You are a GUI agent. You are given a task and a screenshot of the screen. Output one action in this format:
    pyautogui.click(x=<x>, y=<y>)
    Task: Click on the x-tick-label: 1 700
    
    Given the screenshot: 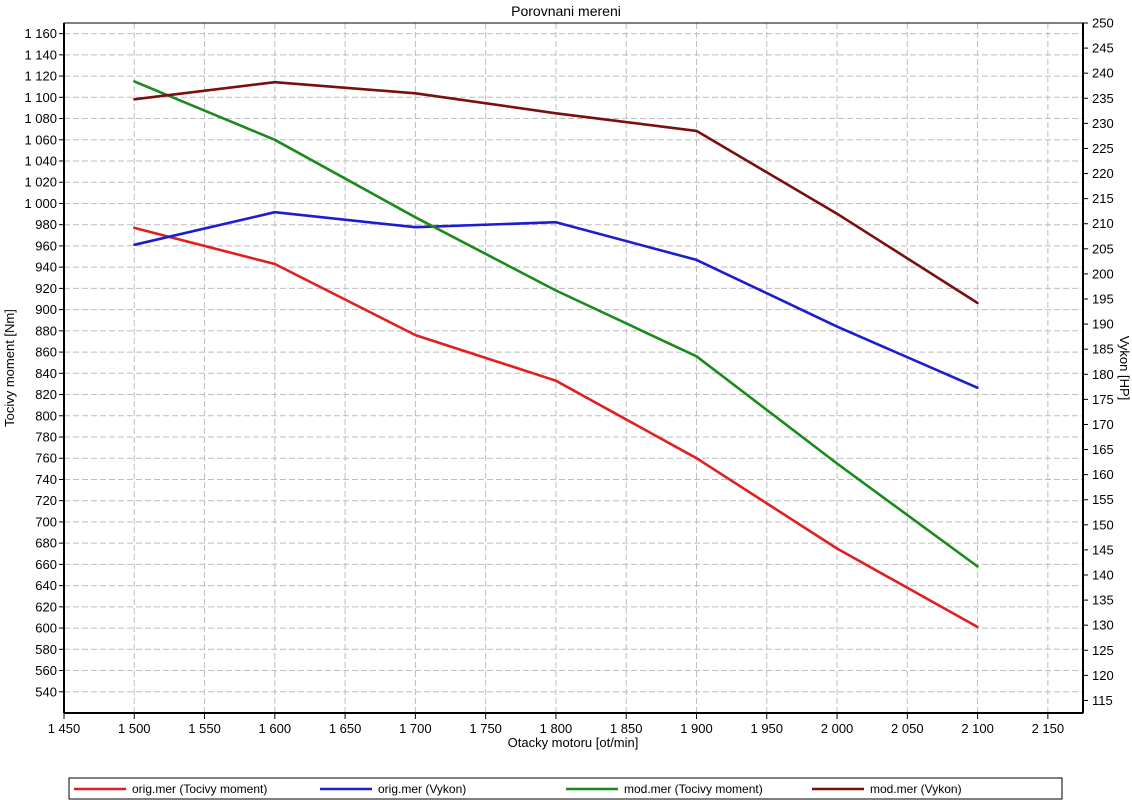 What is the action you would take?
    pyautogui.click(x=415, y=728)
    